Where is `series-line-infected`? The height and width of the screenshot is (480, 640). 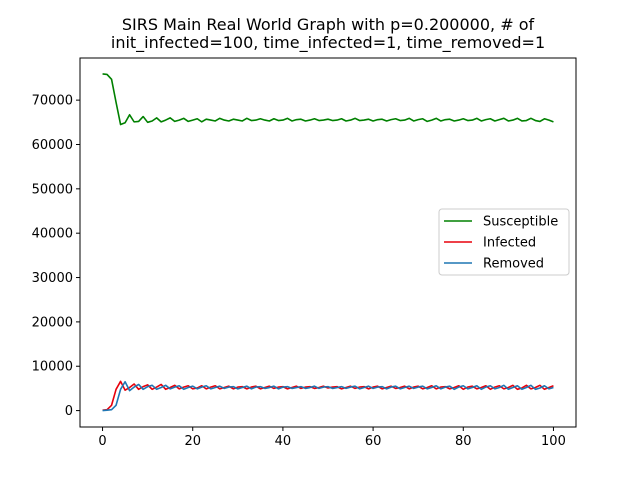
series-line-infected is located at coordinates (328, 395).